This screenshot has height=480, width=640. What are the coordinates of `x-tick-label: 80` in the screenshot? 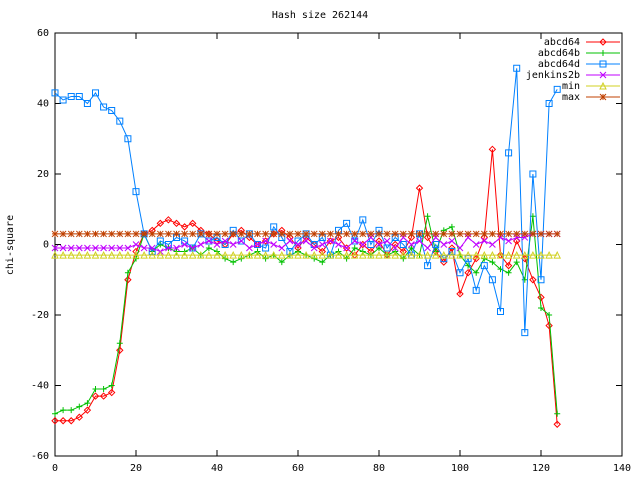 It's located at (379, 468).